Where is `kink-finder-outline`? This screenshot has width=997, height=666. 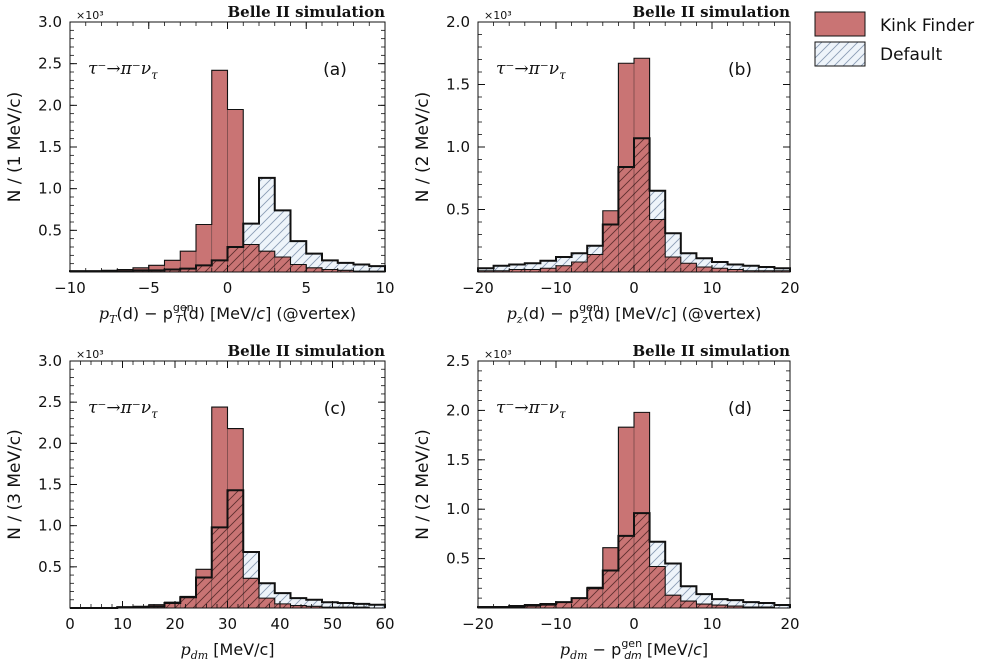 kink-finder-outline is located at coordinates (227, 170).